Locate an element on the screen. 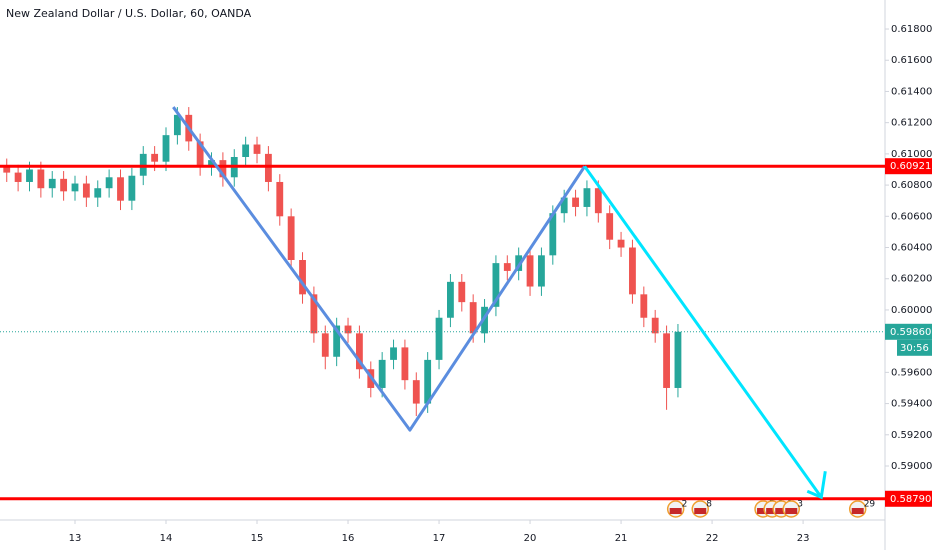 The width and height of the screenshot is (932, 550). y-tick-label: 0.60200 is located at coordinates (911, 279).